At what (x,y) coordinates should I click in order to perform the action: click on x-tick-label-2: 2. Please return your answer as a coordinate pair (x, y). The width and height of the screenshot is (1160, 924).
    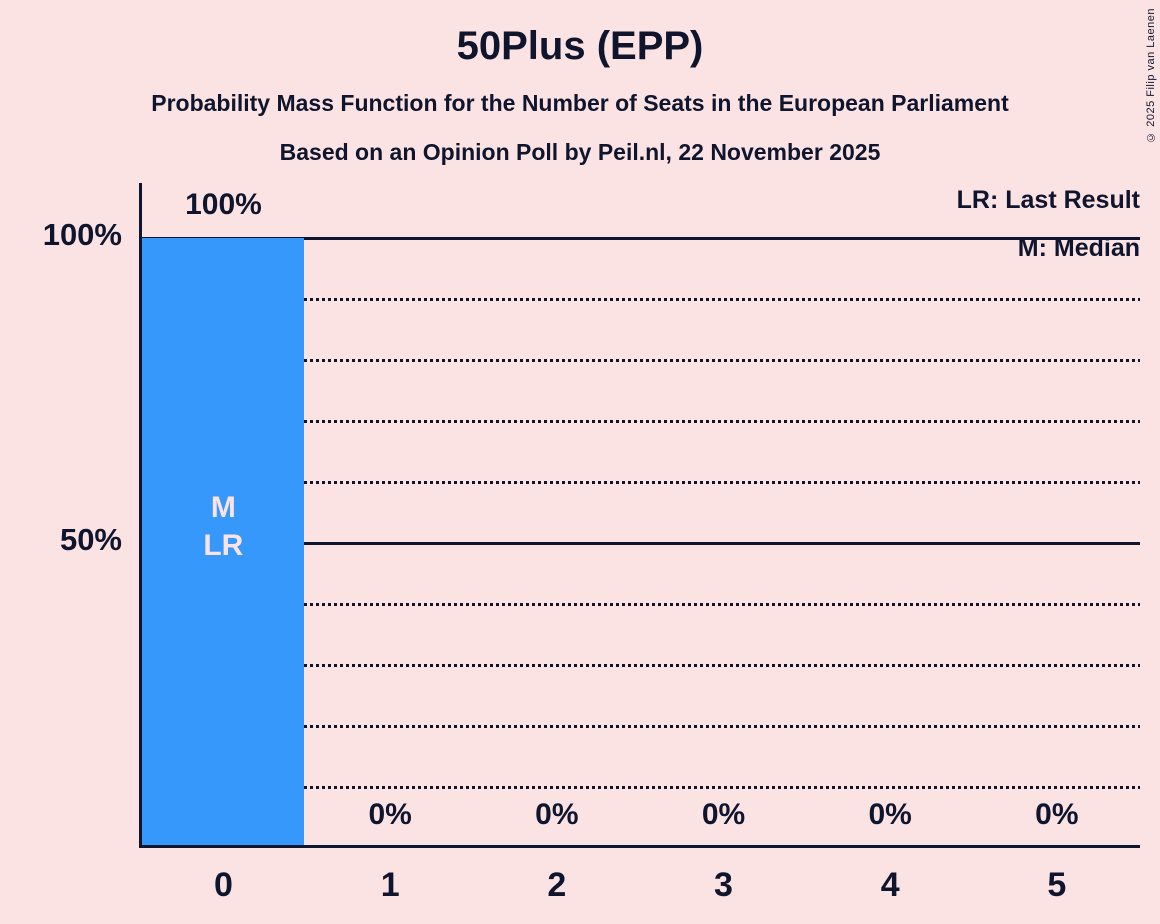
    Looking at the image, I should click on (557, 885).